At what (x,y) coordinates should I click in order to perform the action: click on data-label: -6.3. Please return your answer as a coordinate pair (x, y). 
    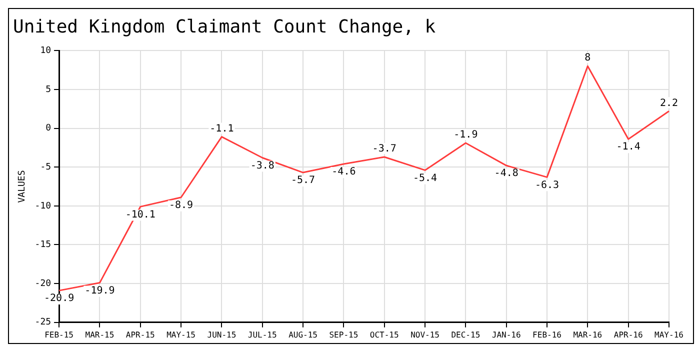
    Looking at the image, I should click on (547, 185).